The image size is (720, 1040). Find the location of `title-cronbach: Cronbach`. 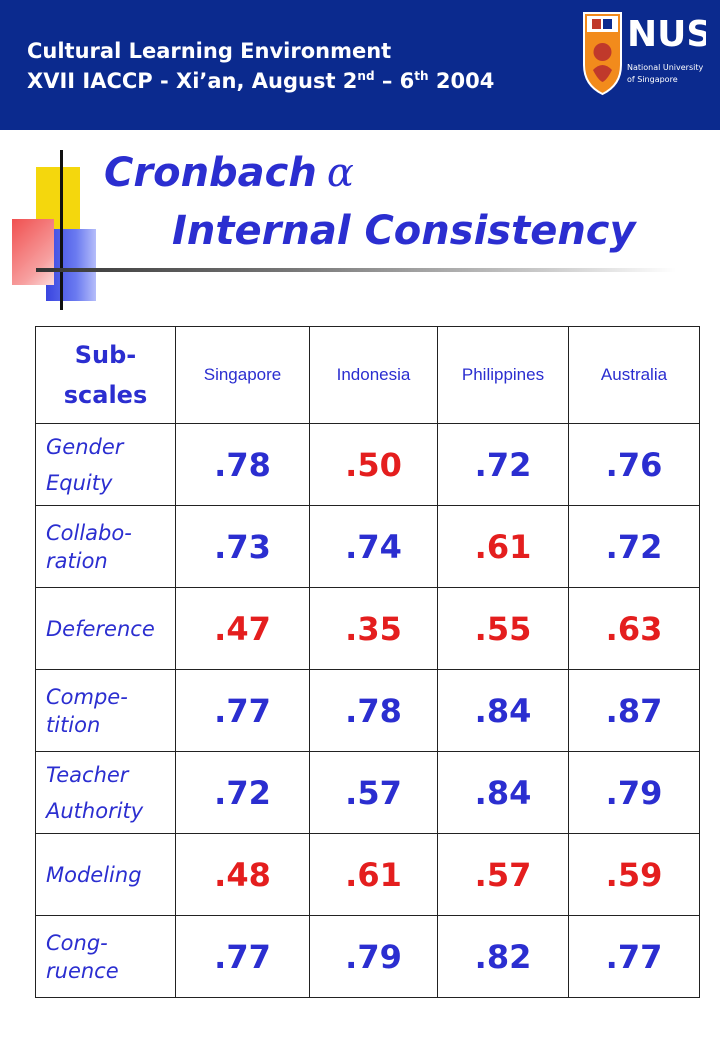

title-cronbach: Cronbach is located at coordinates (210, 173).